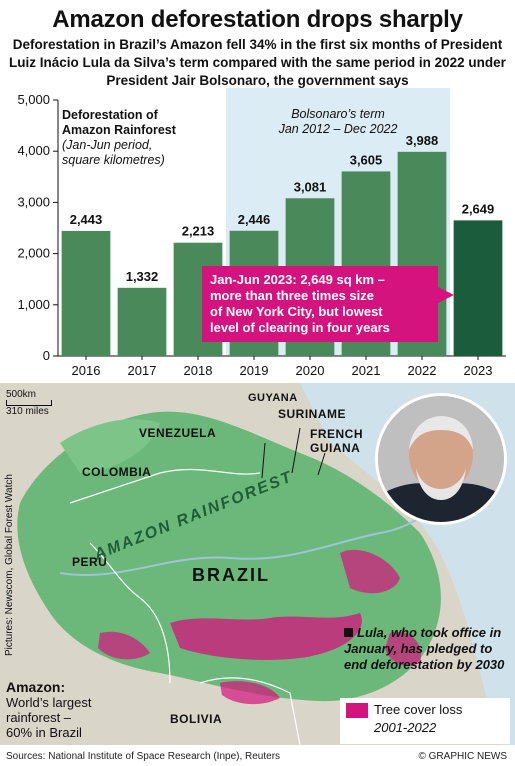  I want to click on shaded-region-label-line2: Jan 2012 – Dec 2022, so click(338, 129).